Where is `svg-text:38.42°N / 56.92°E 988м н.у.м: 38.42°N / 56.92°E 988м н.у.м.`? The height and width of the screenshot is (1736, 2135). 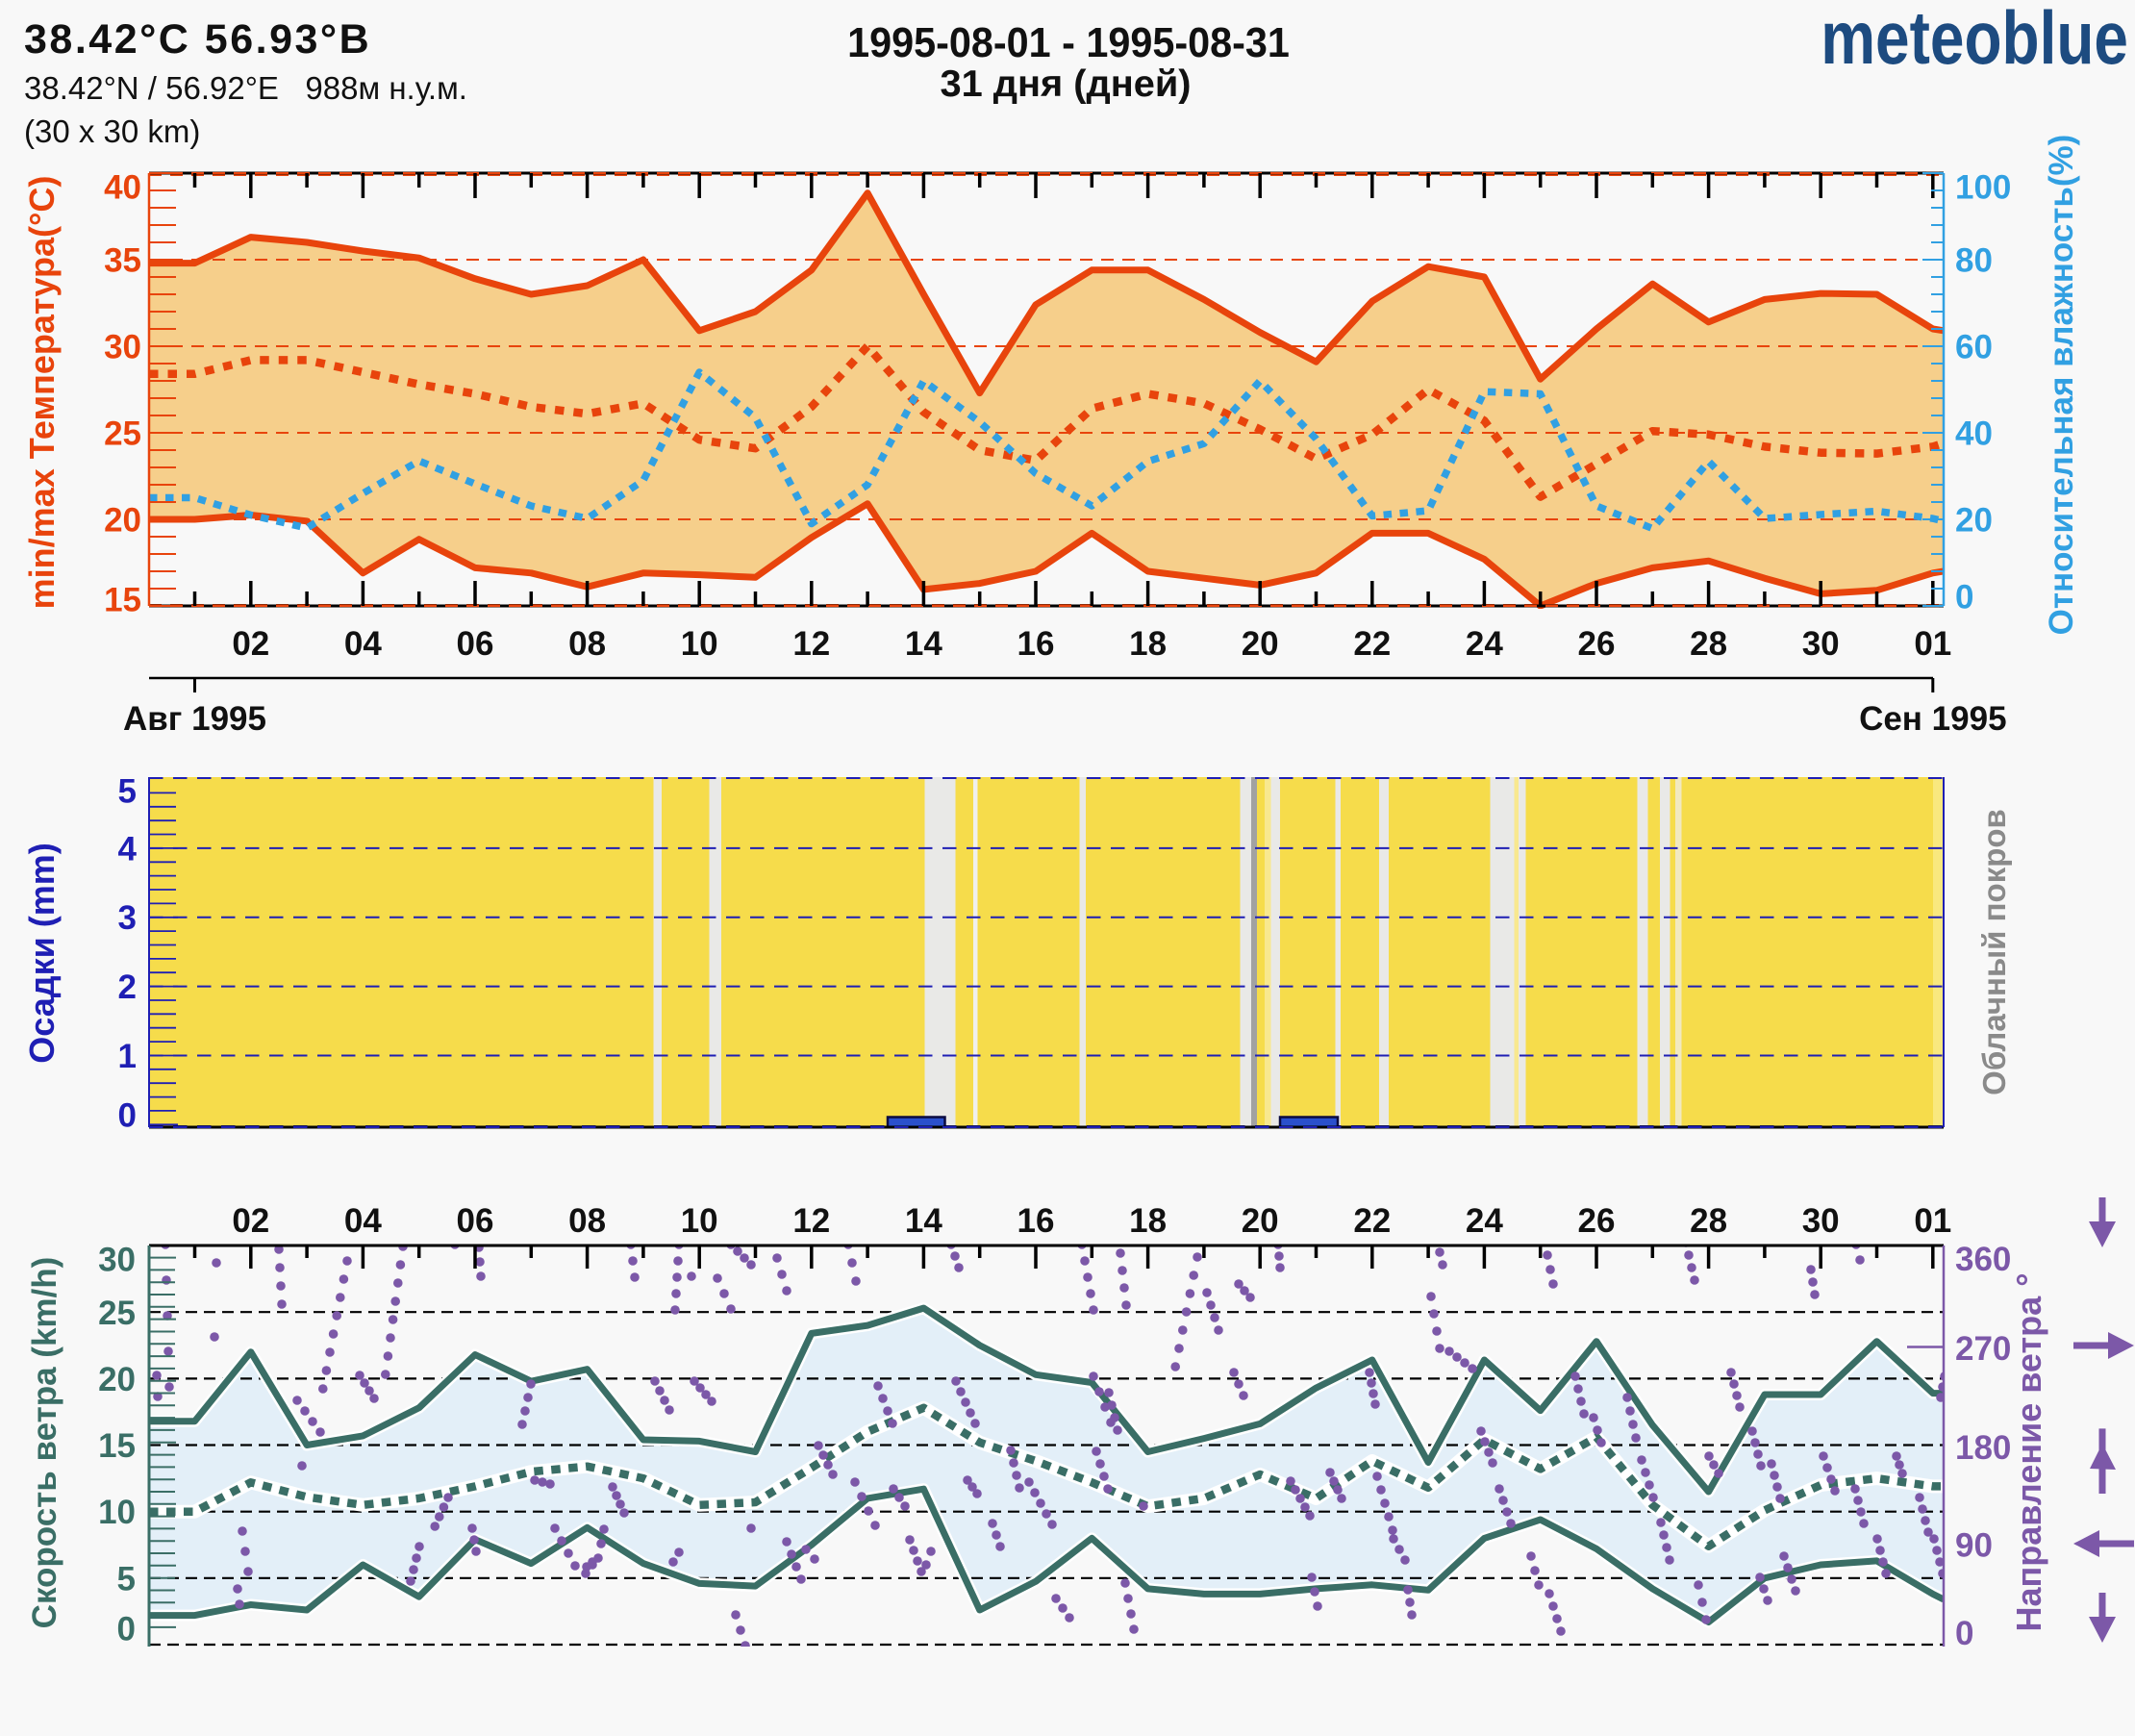 svg-text:38.42°N / 56.92°E 988м н.у.м: 38.42°N / 56.92°E 988м н.у.м. is located at coordinates (245, 88).